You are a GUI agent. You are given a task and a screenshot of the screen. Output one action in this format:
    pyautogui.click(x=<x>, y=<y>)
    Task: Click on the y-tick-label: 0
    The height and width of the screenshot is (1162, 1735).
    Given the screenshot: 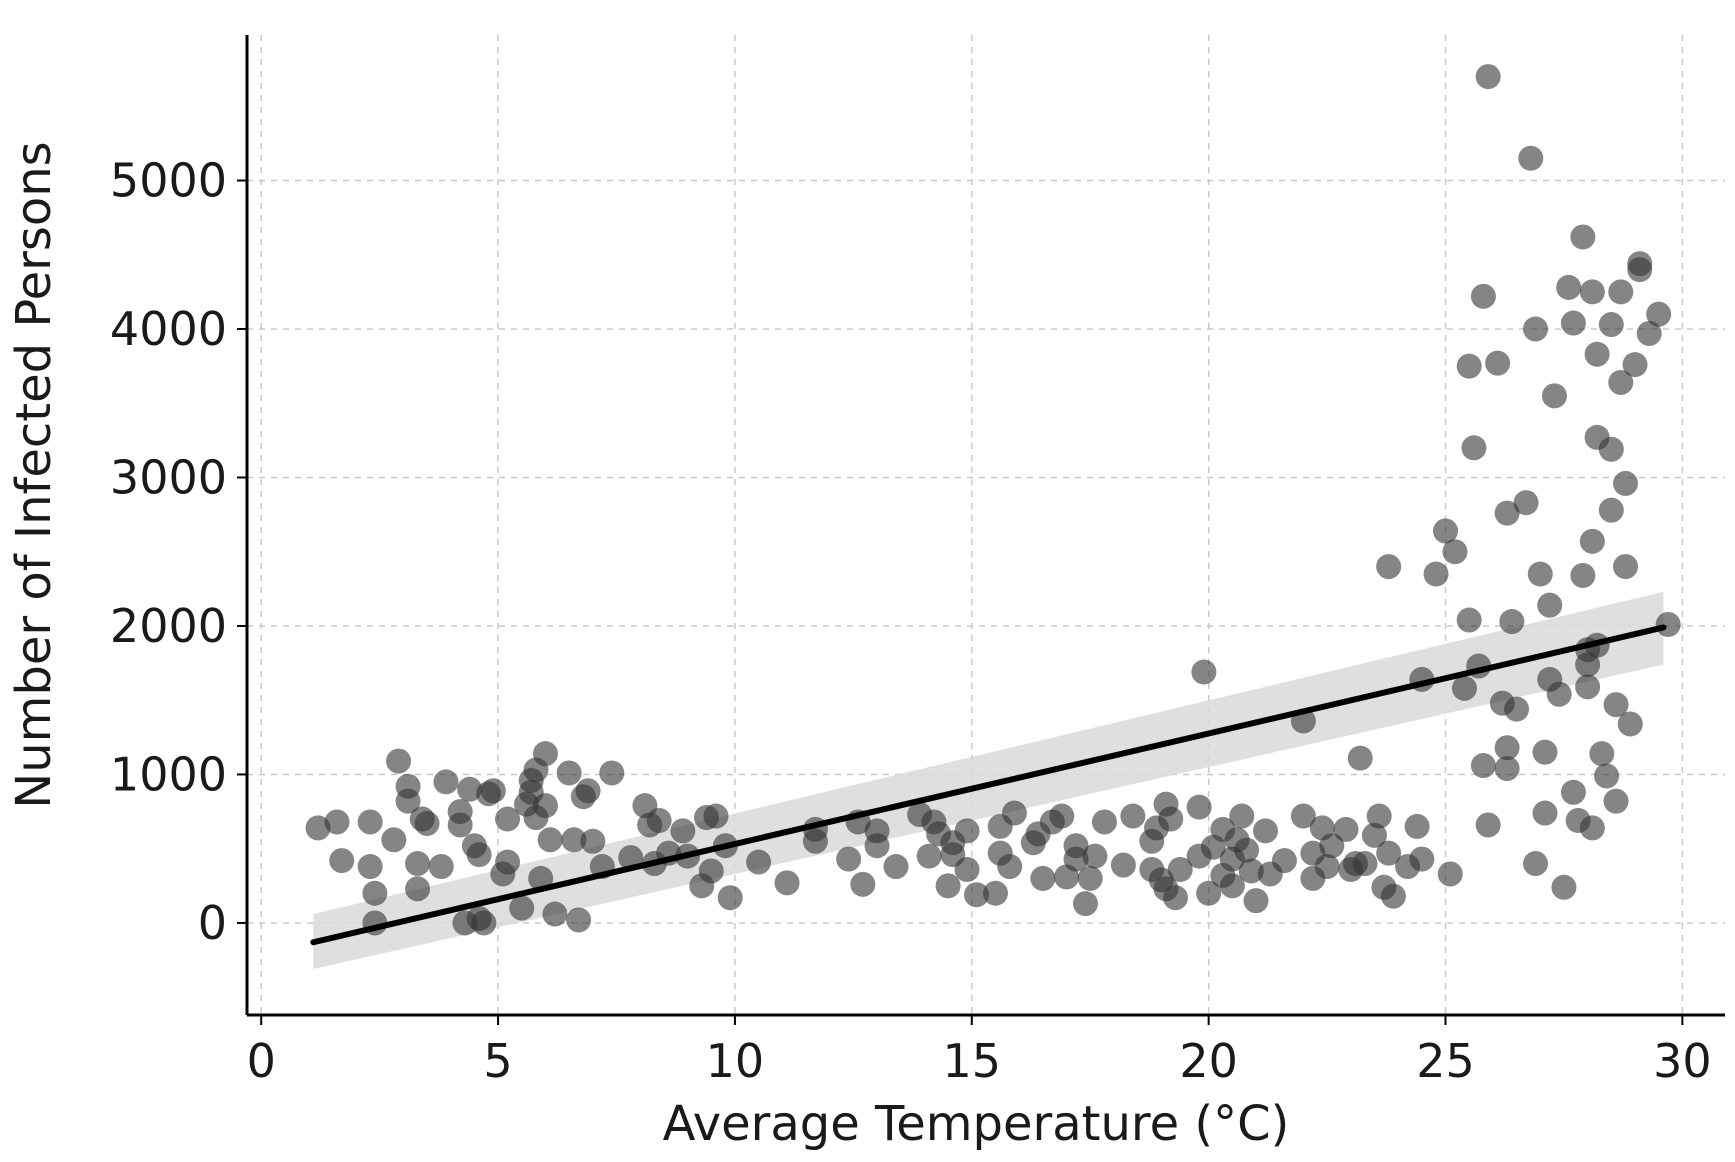 What is the action you would take?
    pyautogui.click(x=212, y=923)
    